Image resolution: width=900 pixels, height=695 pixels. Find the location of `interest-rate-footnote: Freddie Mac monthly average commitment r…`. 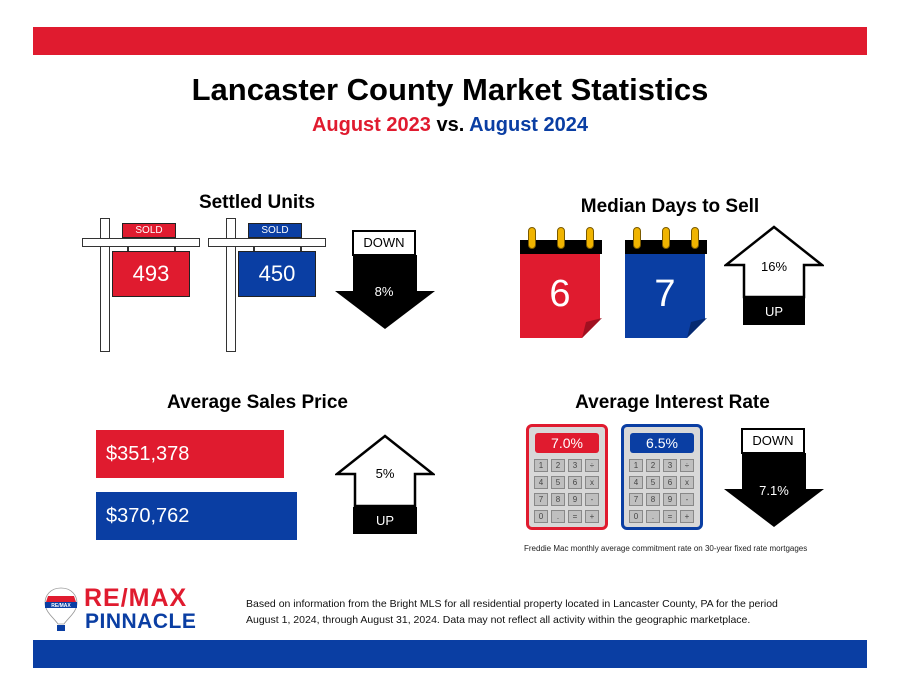

interest-rate-footnote: Freddie Mac monthly average commitment r… is located at coordinates (666, 548).